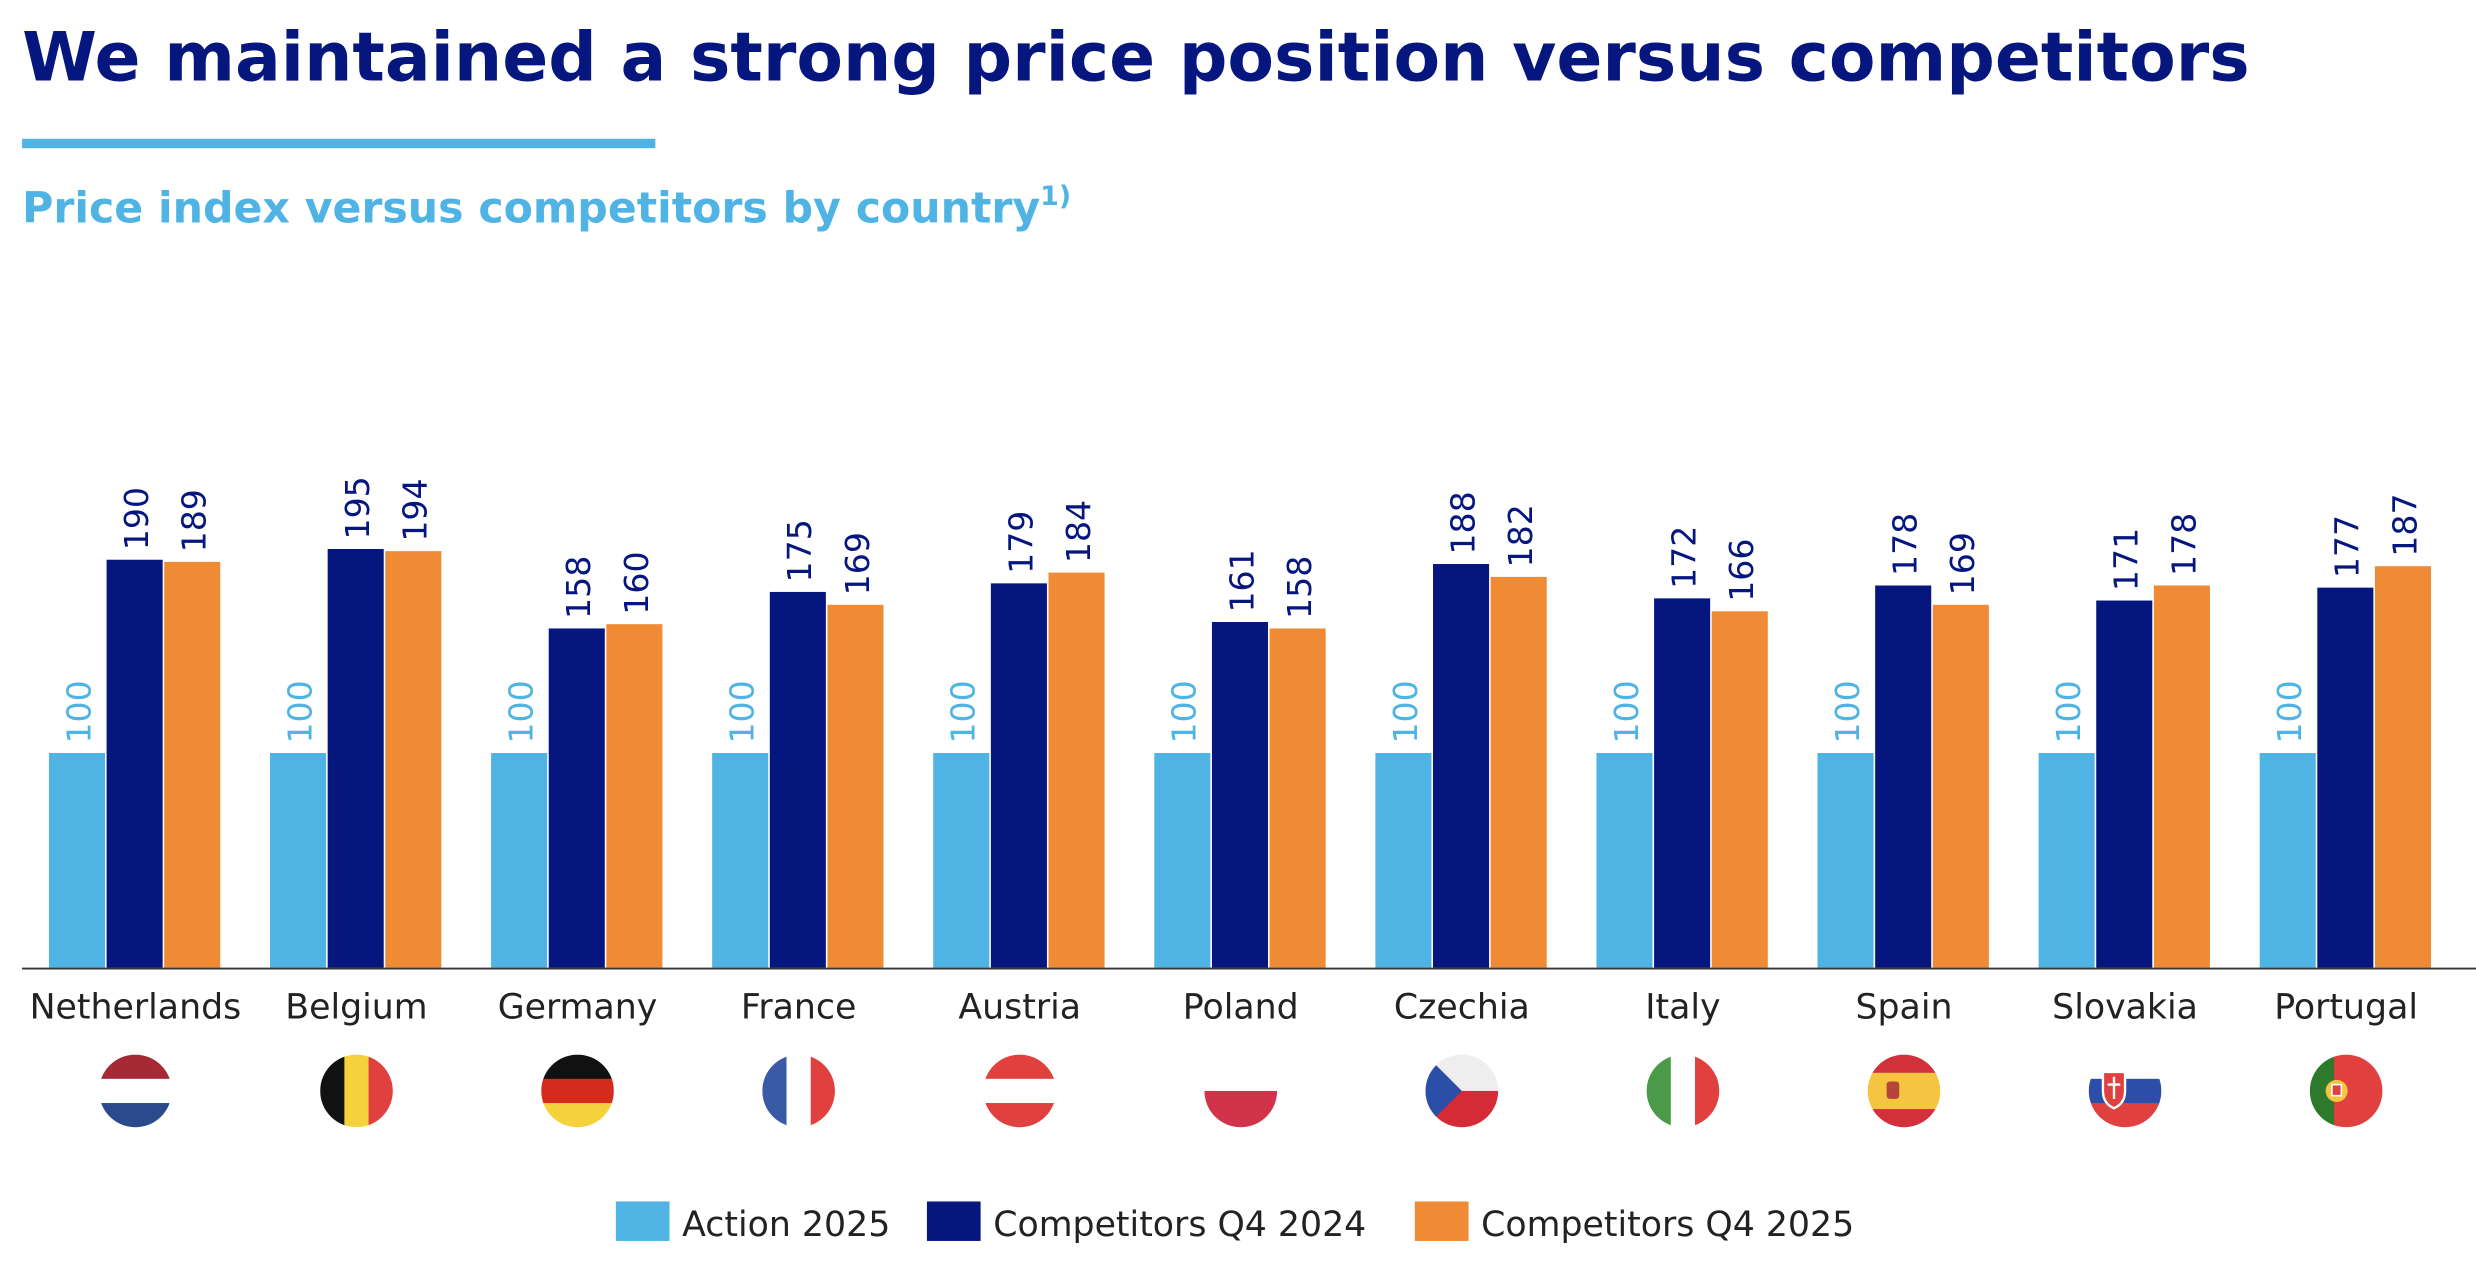  What do you see at coordinates (1462, 1091) in the screenshot?
I see `czechia-flag-icon` at bounding box center [1462, 1091].